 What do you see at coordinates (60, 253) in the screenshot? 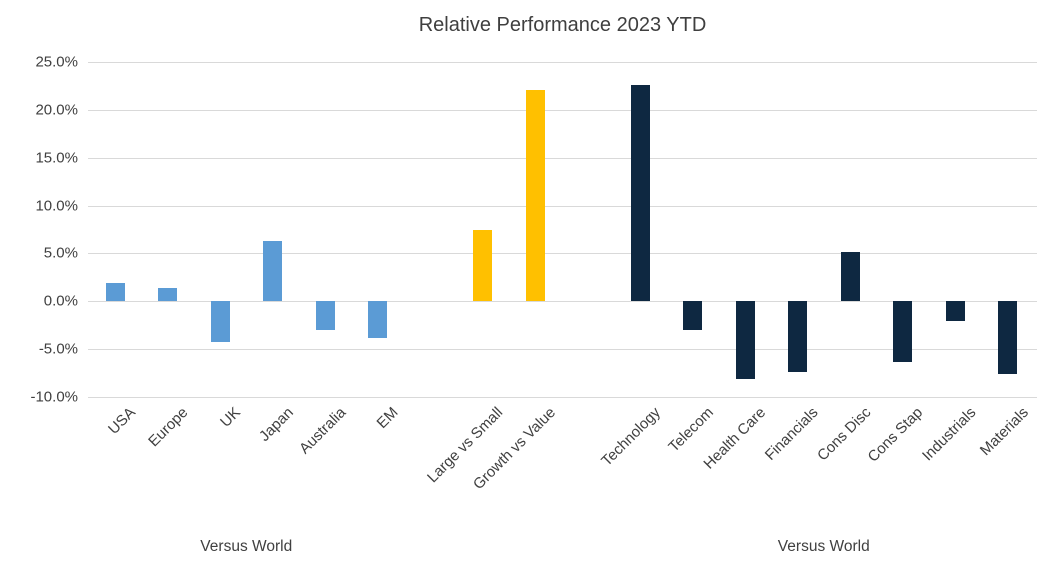
I see `y-axis-tick-label: 5.0%` at bounding box center [60, 253].